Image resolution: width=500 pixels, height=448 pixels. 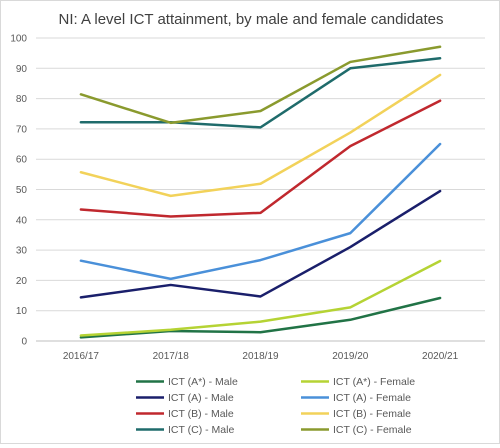 What do you see at coordinates (201, 430) in the screenshot?
I see `legend-label: ICT (C) - Male` at bounding box center [201, 430].